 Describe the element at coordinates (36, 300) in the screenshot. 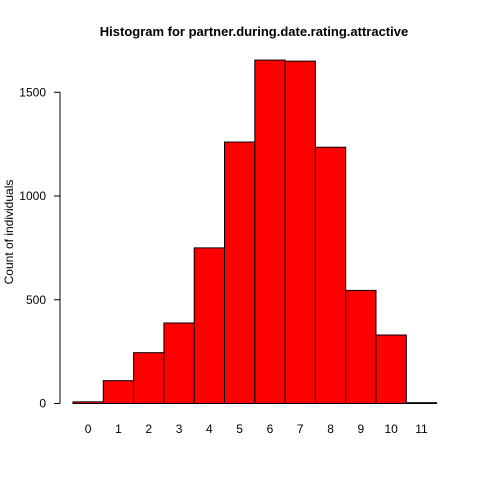

I see `y-tick-label: 500` at that location.